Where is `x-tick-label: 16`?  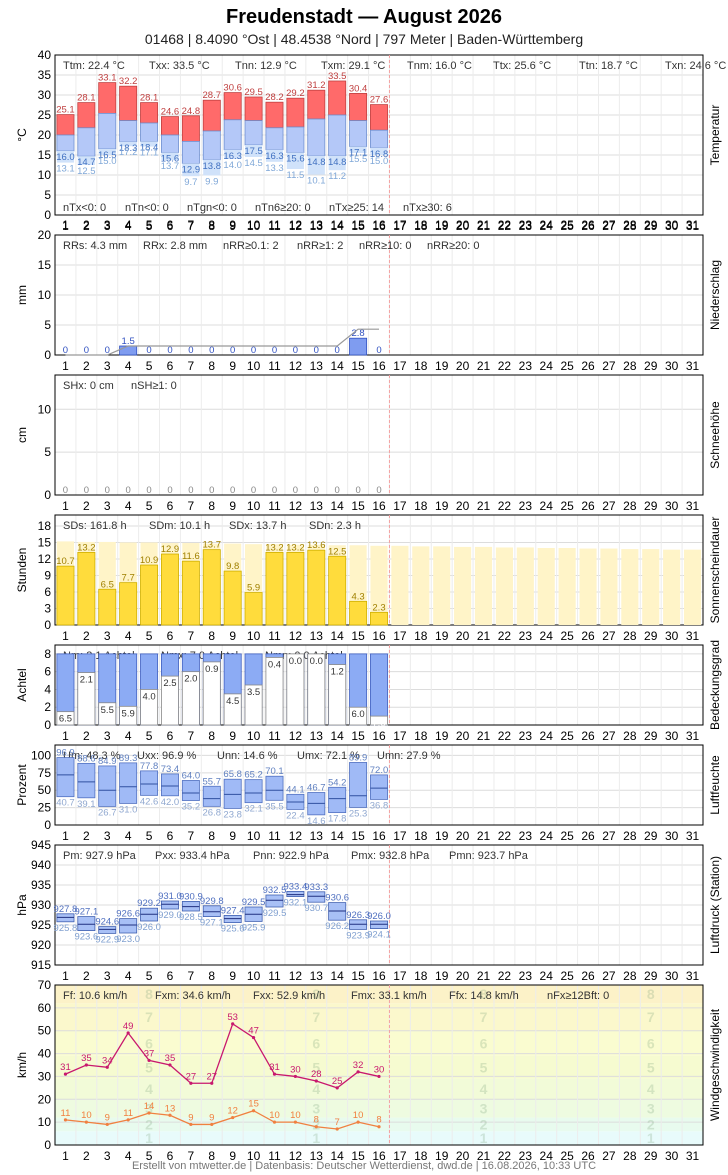
x-tick-label: 16 is located at coordinates (379, 226).